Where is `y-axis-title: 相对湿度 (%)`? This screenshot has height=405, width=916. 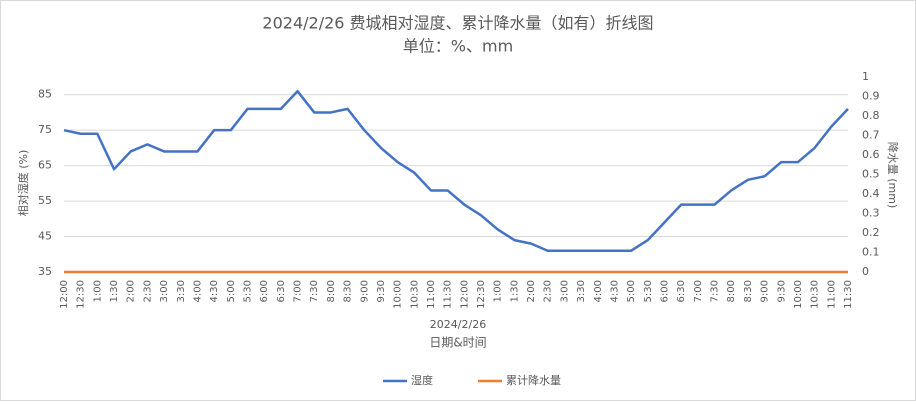
y-axis-title: 相对湿度 (%) is located at coordinates (23, 183).